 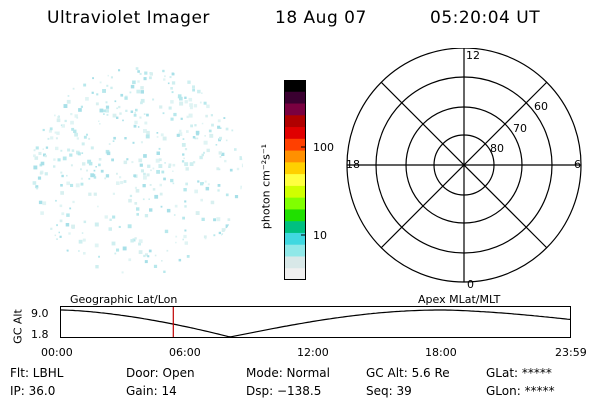 I want to click on y-tick-9: 9.0, so click(x=40, y=313).